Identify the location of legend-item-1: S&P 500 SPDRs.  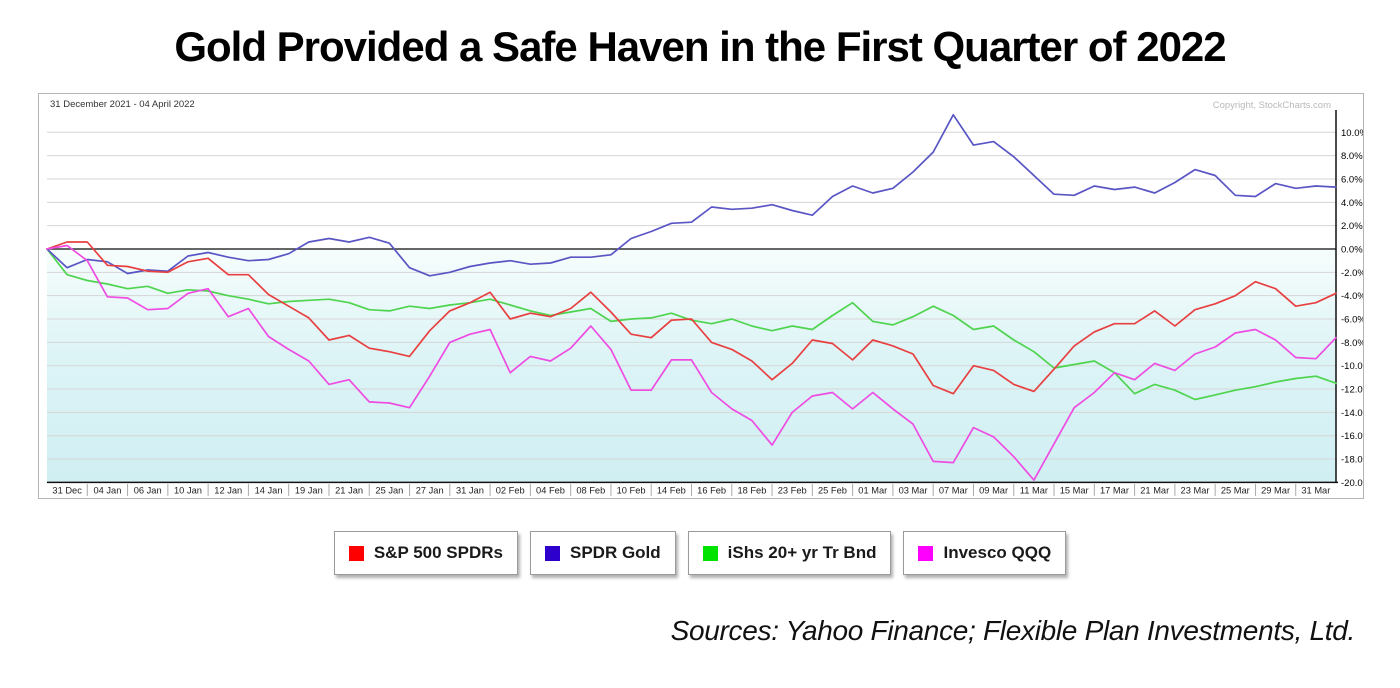
(425, 553).